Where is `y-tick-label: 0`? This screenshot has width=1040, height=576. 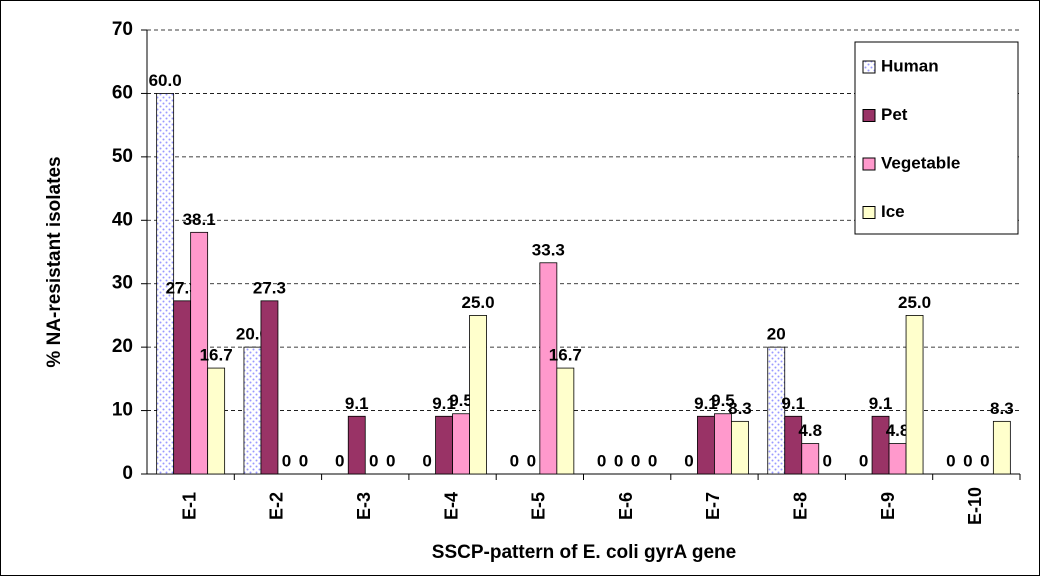 y-tick-label: 0 is located at coordinates (127, 473).